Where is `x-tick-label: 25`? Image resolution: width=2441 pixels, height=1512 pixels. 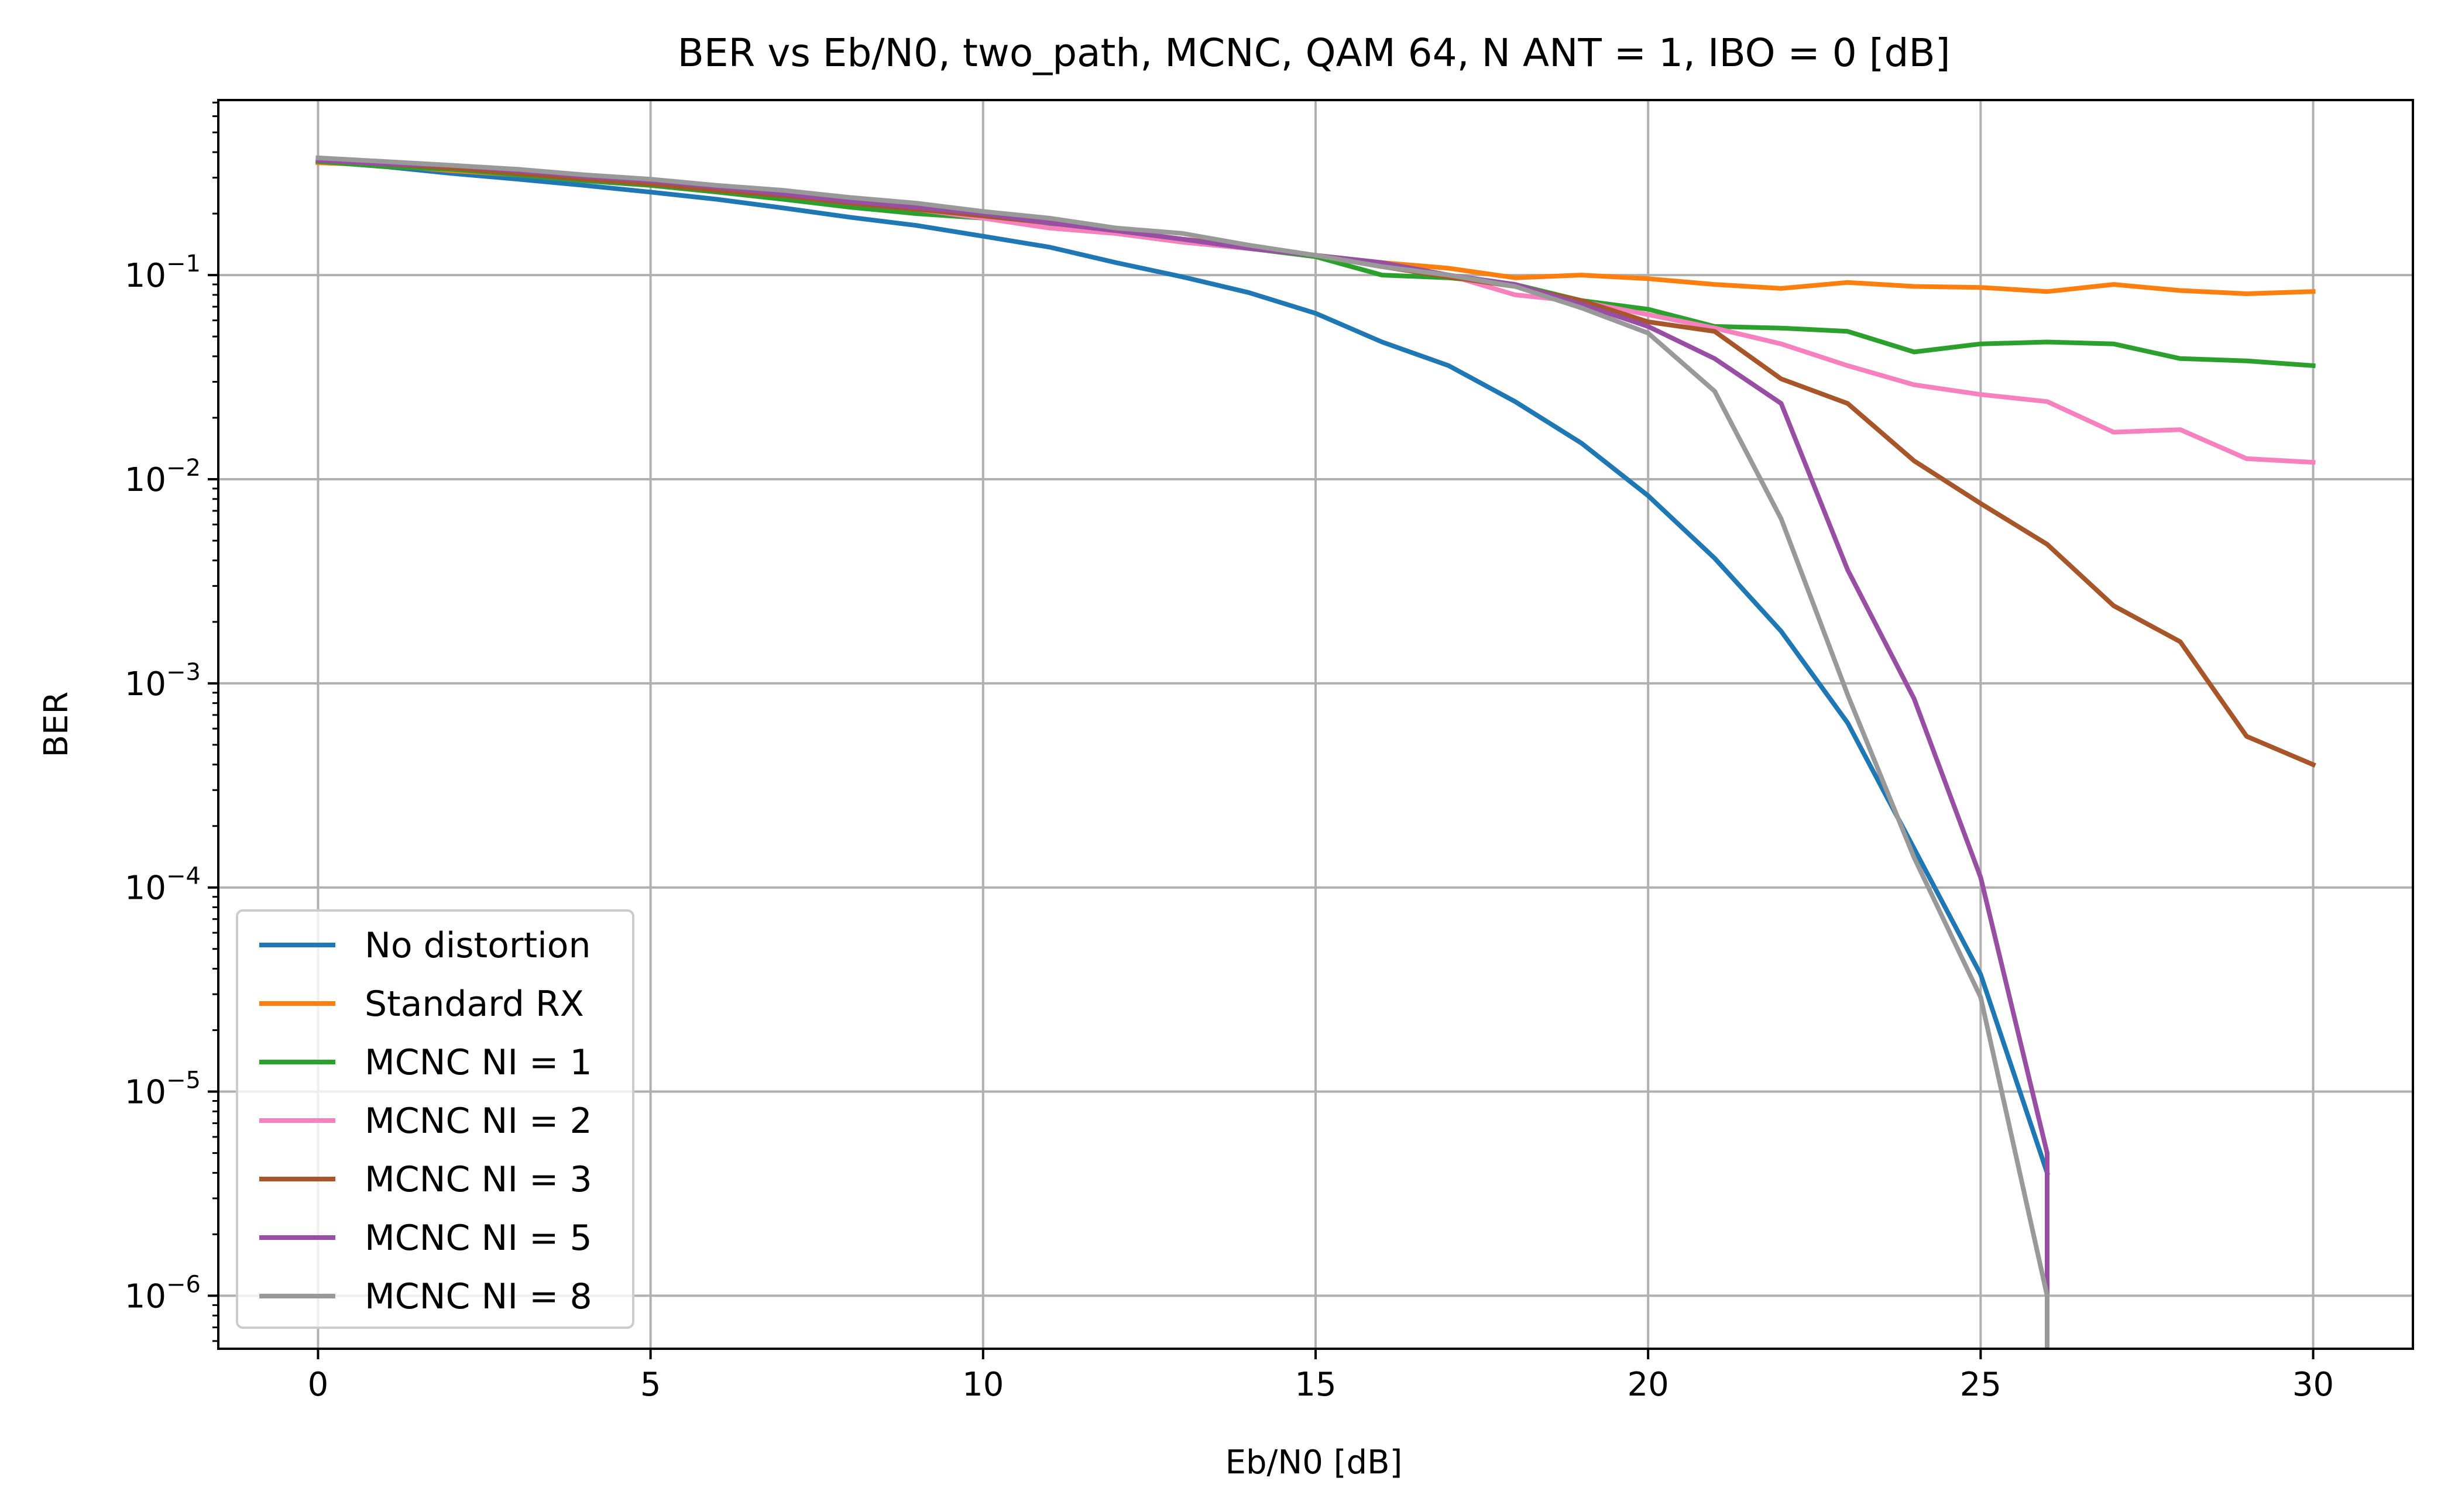
x-tick-label: 25 is located at coordinates (1980, 1385).